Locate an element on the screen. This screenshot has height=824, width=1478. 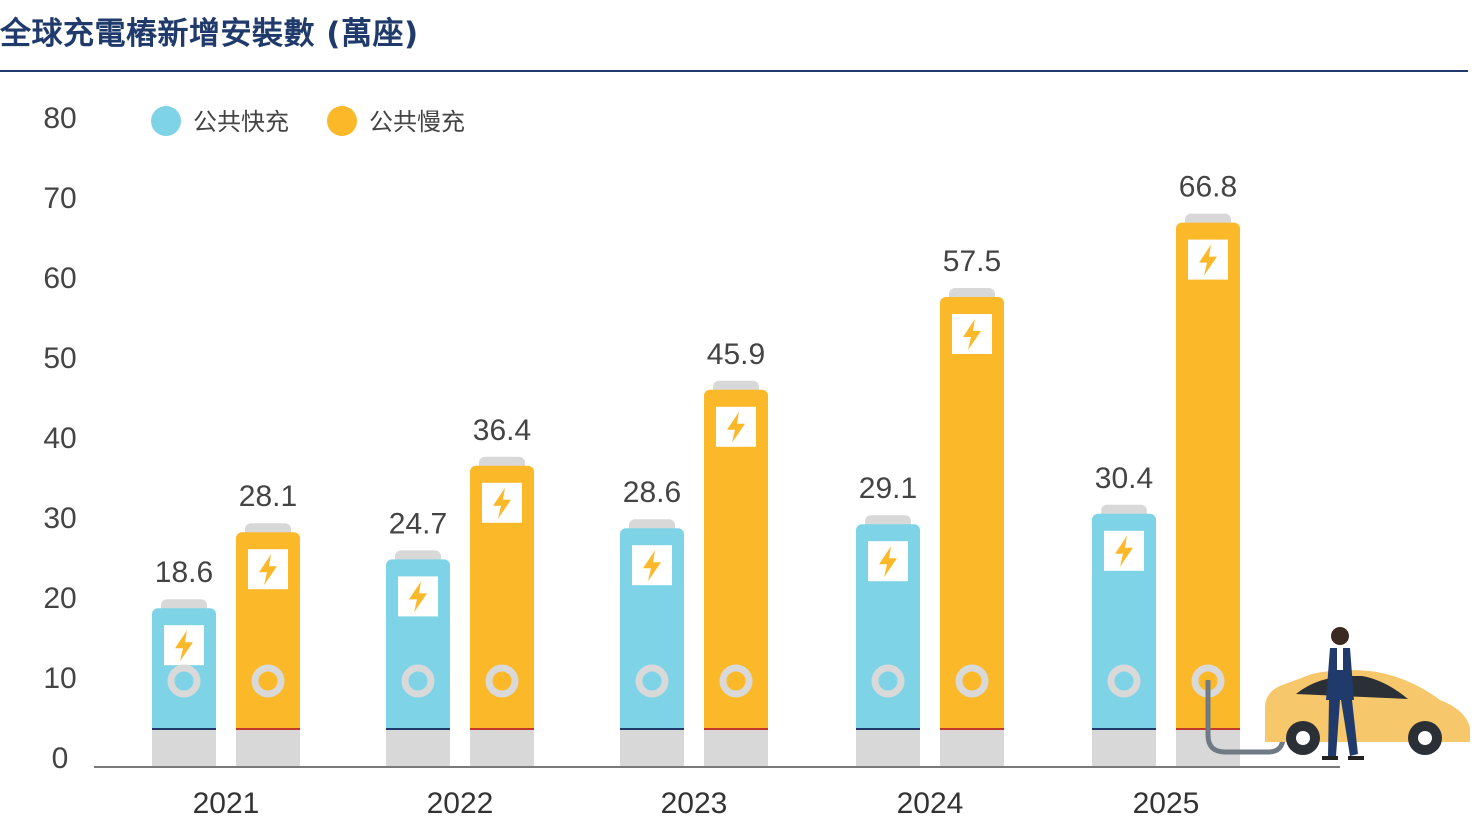
value-label: 57.5 is located at coordinates (972, 261).